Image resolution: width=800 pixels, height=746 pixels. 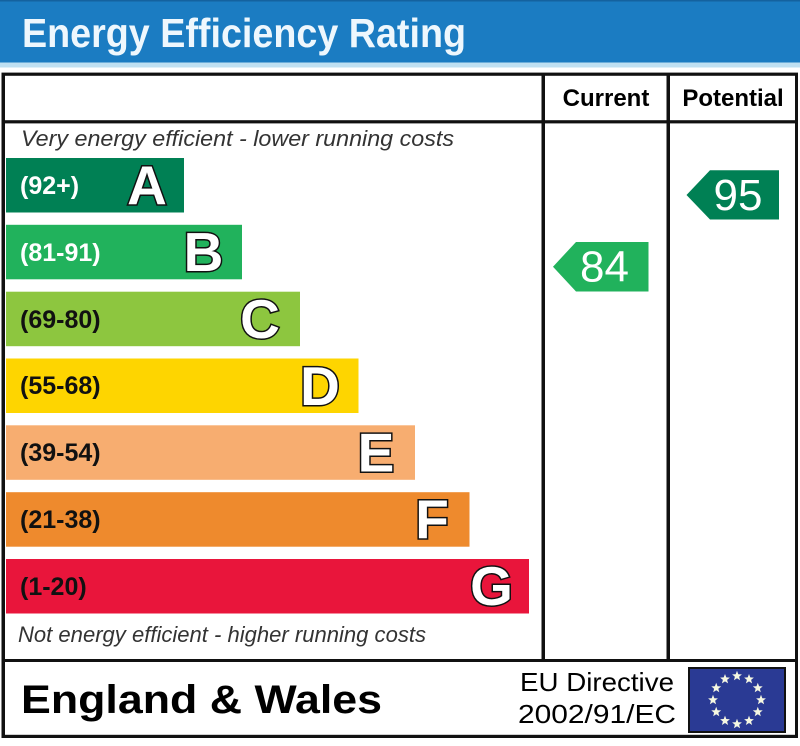 What do you see at coordinates (244, 33) in the screenshot?
I see `svg-text: Energy Efficiency Rating` at bounding box center [244, 33].